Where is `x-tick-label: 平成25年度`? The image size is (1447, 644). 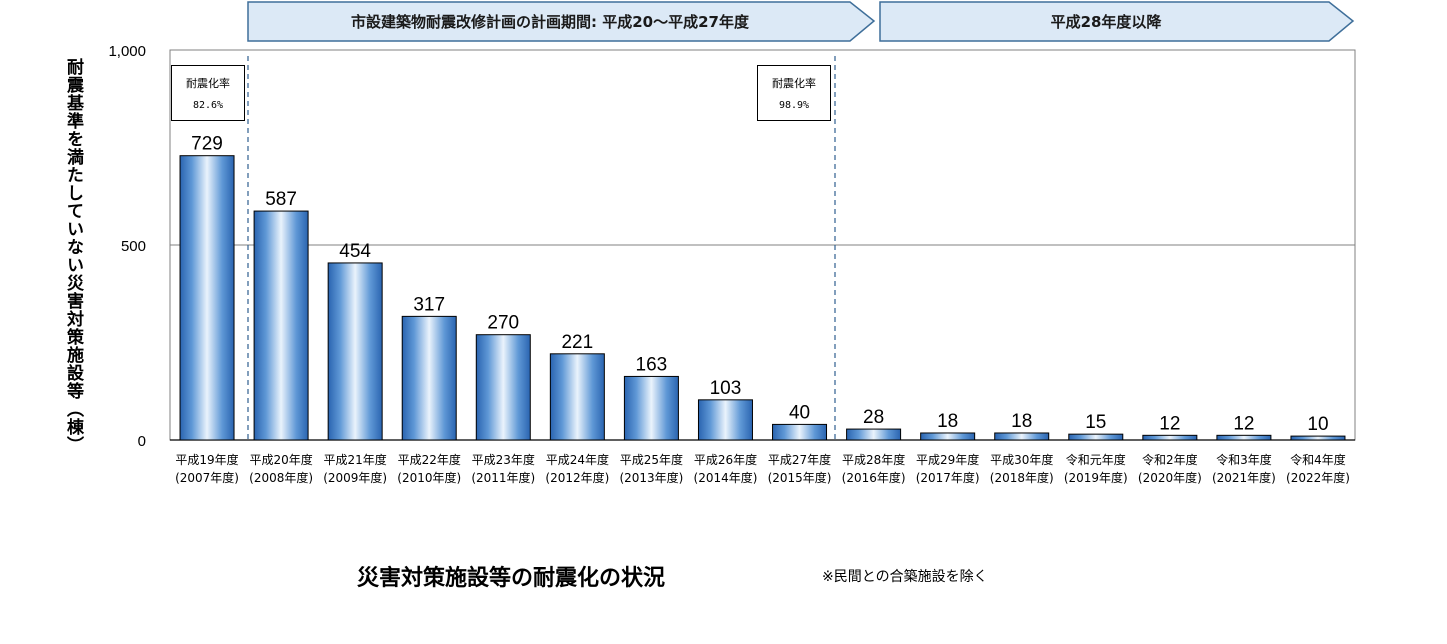
x-tick-label: 平成25年度 is located at coordinates (651, 459).